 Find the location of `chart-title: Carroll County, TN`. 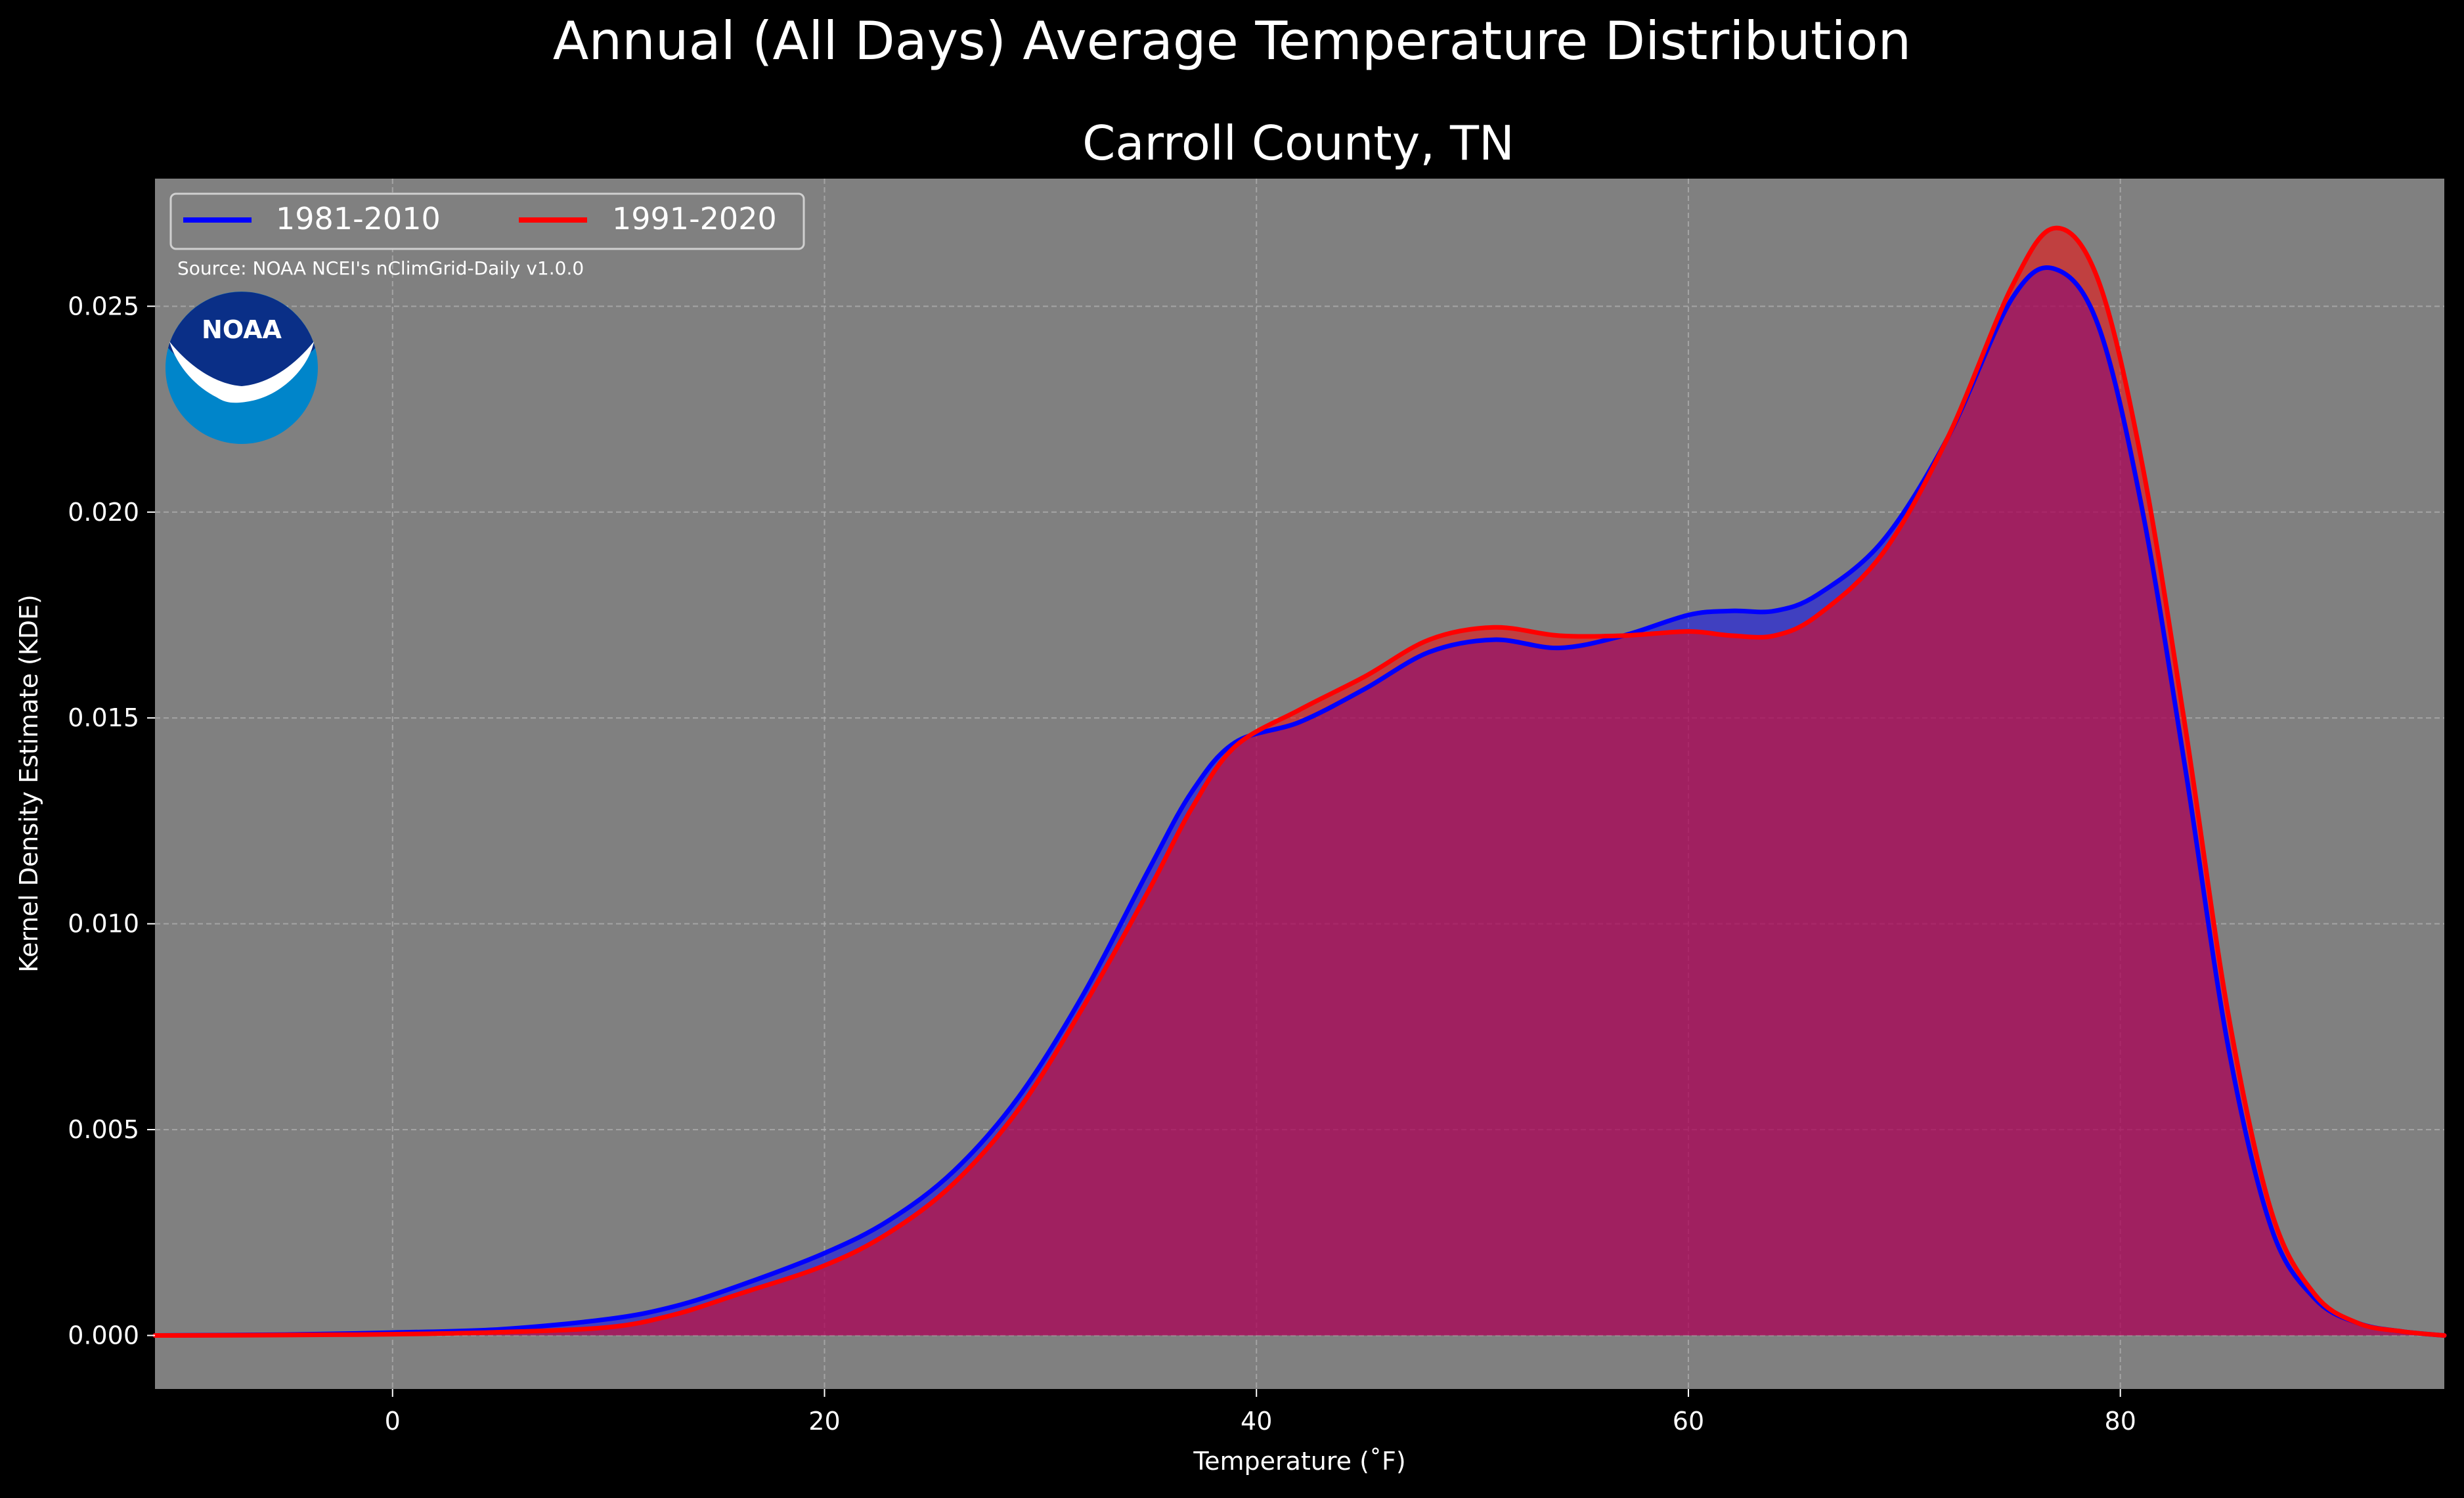

chart-title: Carroll County, TN is located at coordinates (1298, 143).